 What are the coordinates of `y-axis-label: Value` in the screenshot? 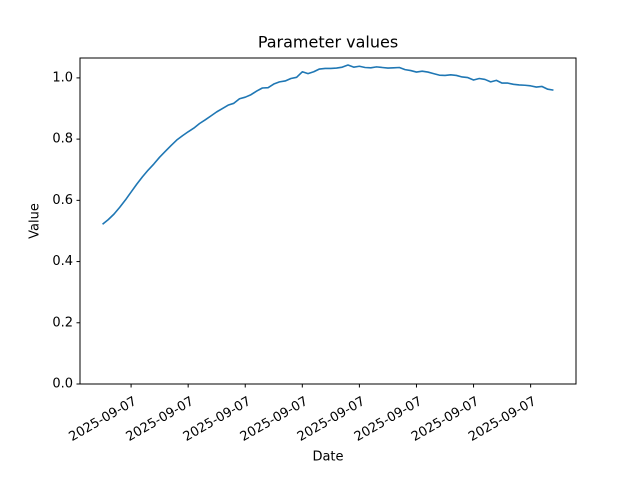 It's located at (35, 221).